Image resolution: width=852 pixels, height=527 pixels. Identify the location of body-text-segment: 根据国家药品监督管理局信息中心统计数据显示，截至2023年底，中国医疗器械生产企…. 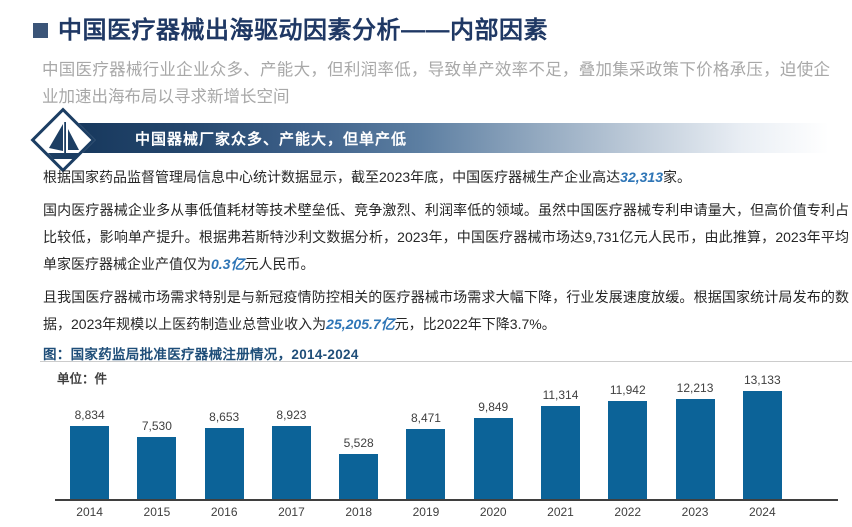
(332, 177).